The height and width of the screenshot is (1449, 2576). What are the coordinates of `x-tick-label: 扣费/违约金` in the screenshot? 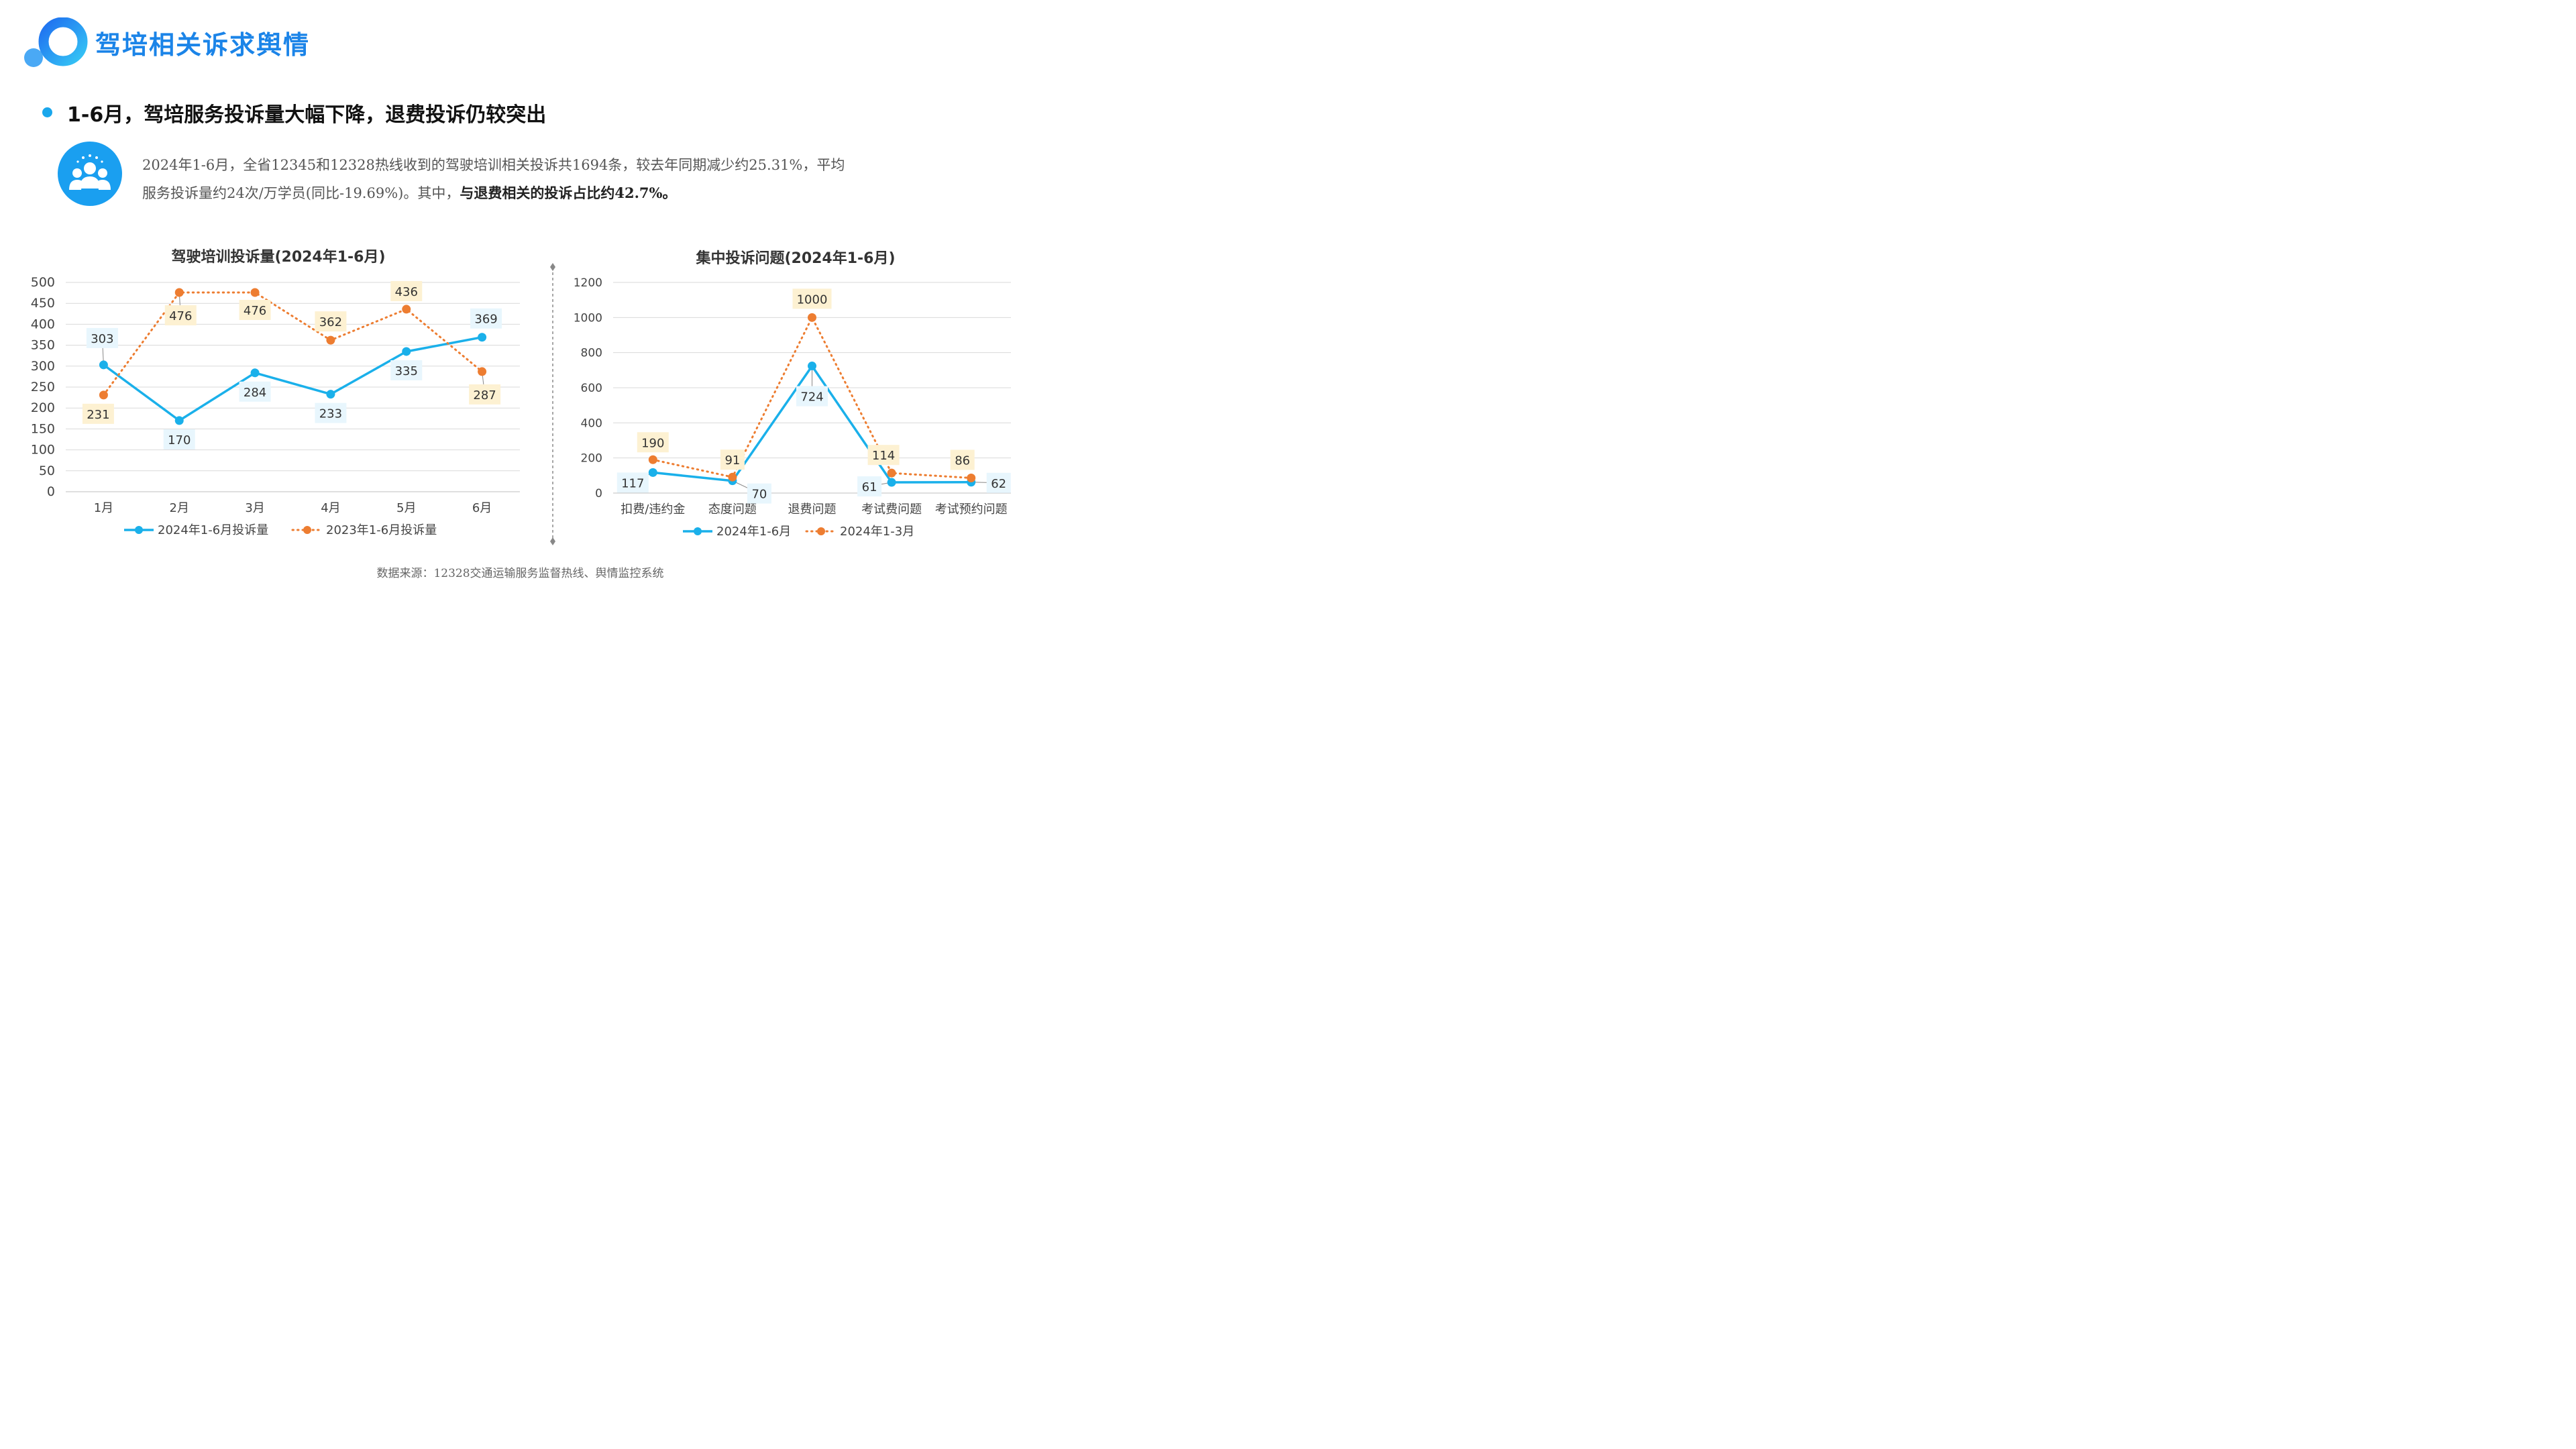 It's located at (653, 509).